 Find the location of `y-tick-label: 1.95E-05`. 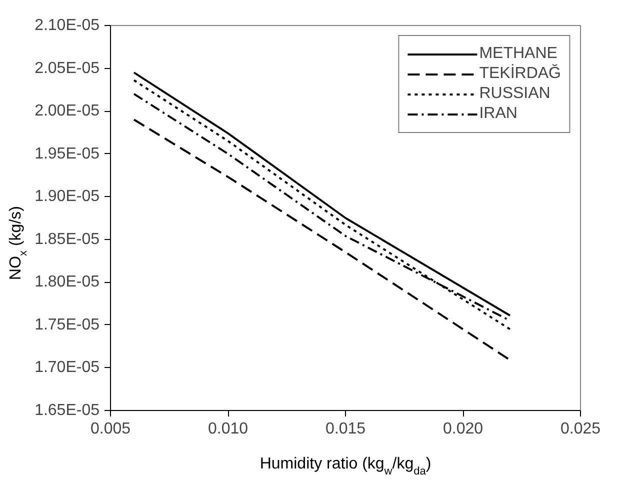

y-tick-label: 1.95E-05 is located at coordinates (67, 153).